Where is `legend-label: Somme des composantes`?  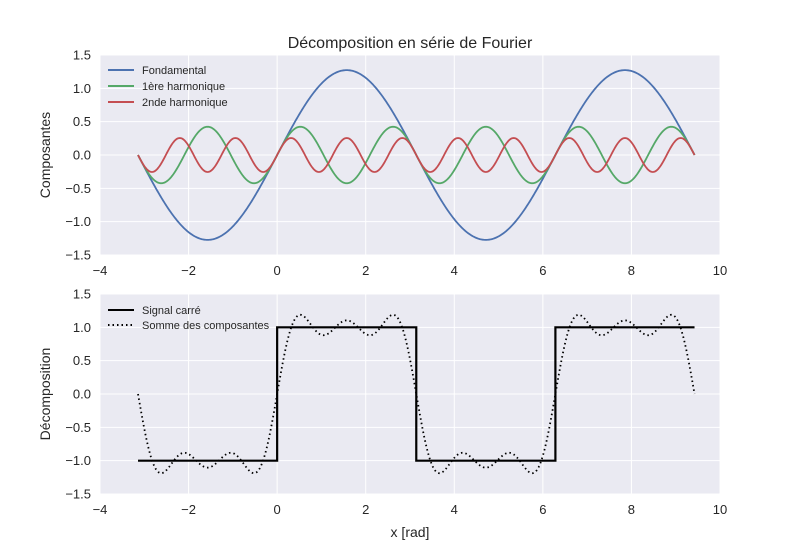 legend-label: Somme des composantes is located at coordinates (206, 326).